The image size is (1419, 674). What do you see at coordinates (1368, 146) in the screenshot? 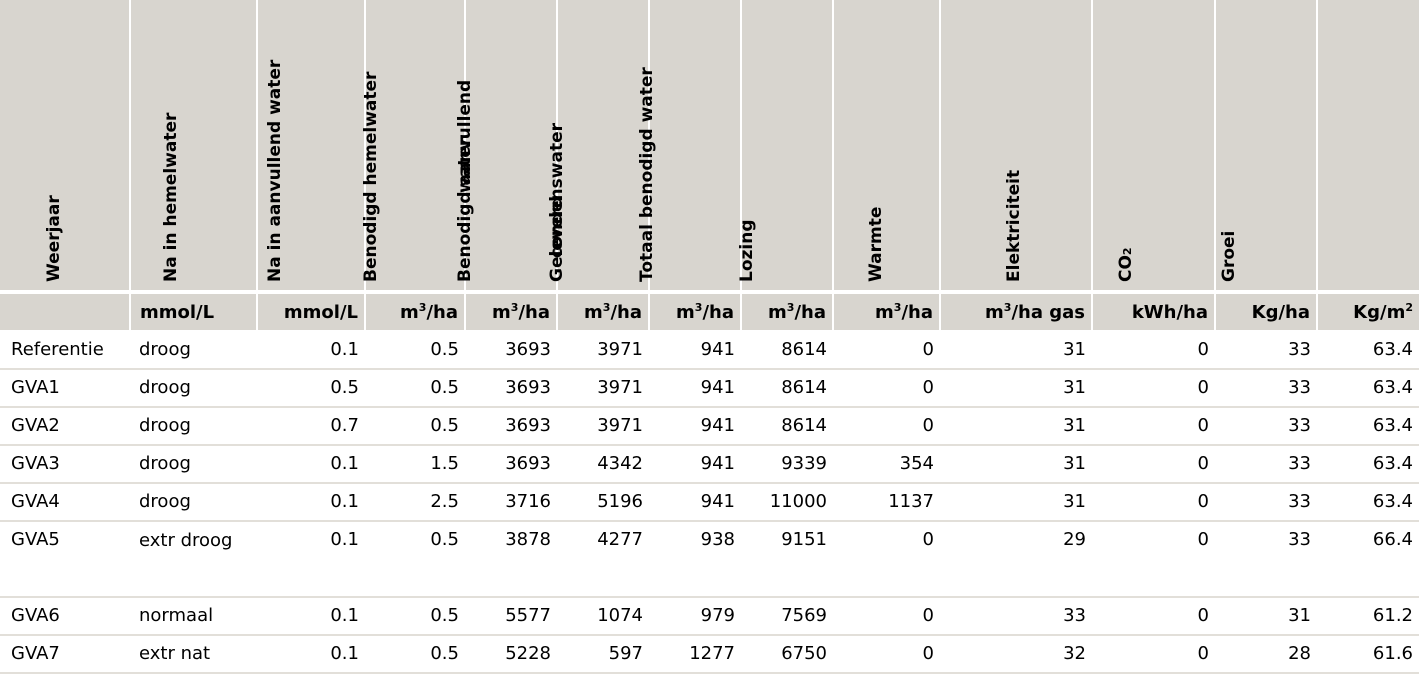
I see `column-header-groei: Groei` at bounding box center [1368, 146].